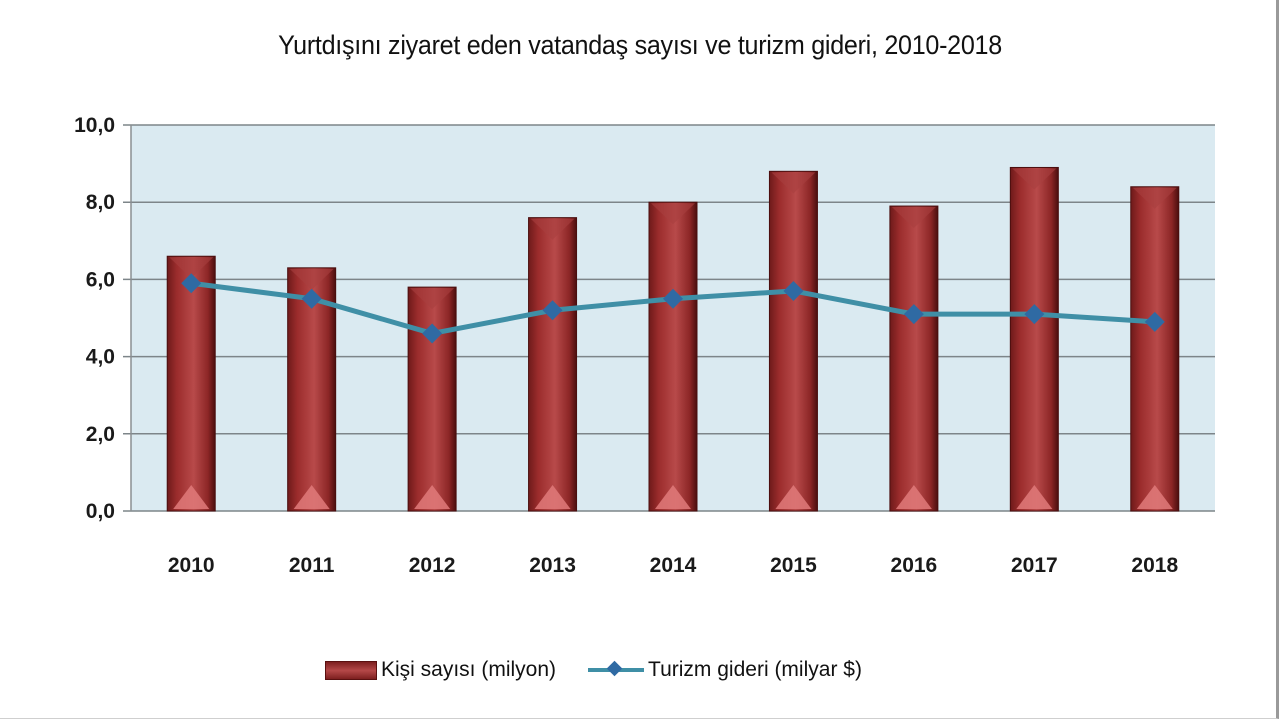 The image size is (1280, 720). Describe the element at coordinates (673, 356) in the screenshot. I see `bar-2014` at that location.